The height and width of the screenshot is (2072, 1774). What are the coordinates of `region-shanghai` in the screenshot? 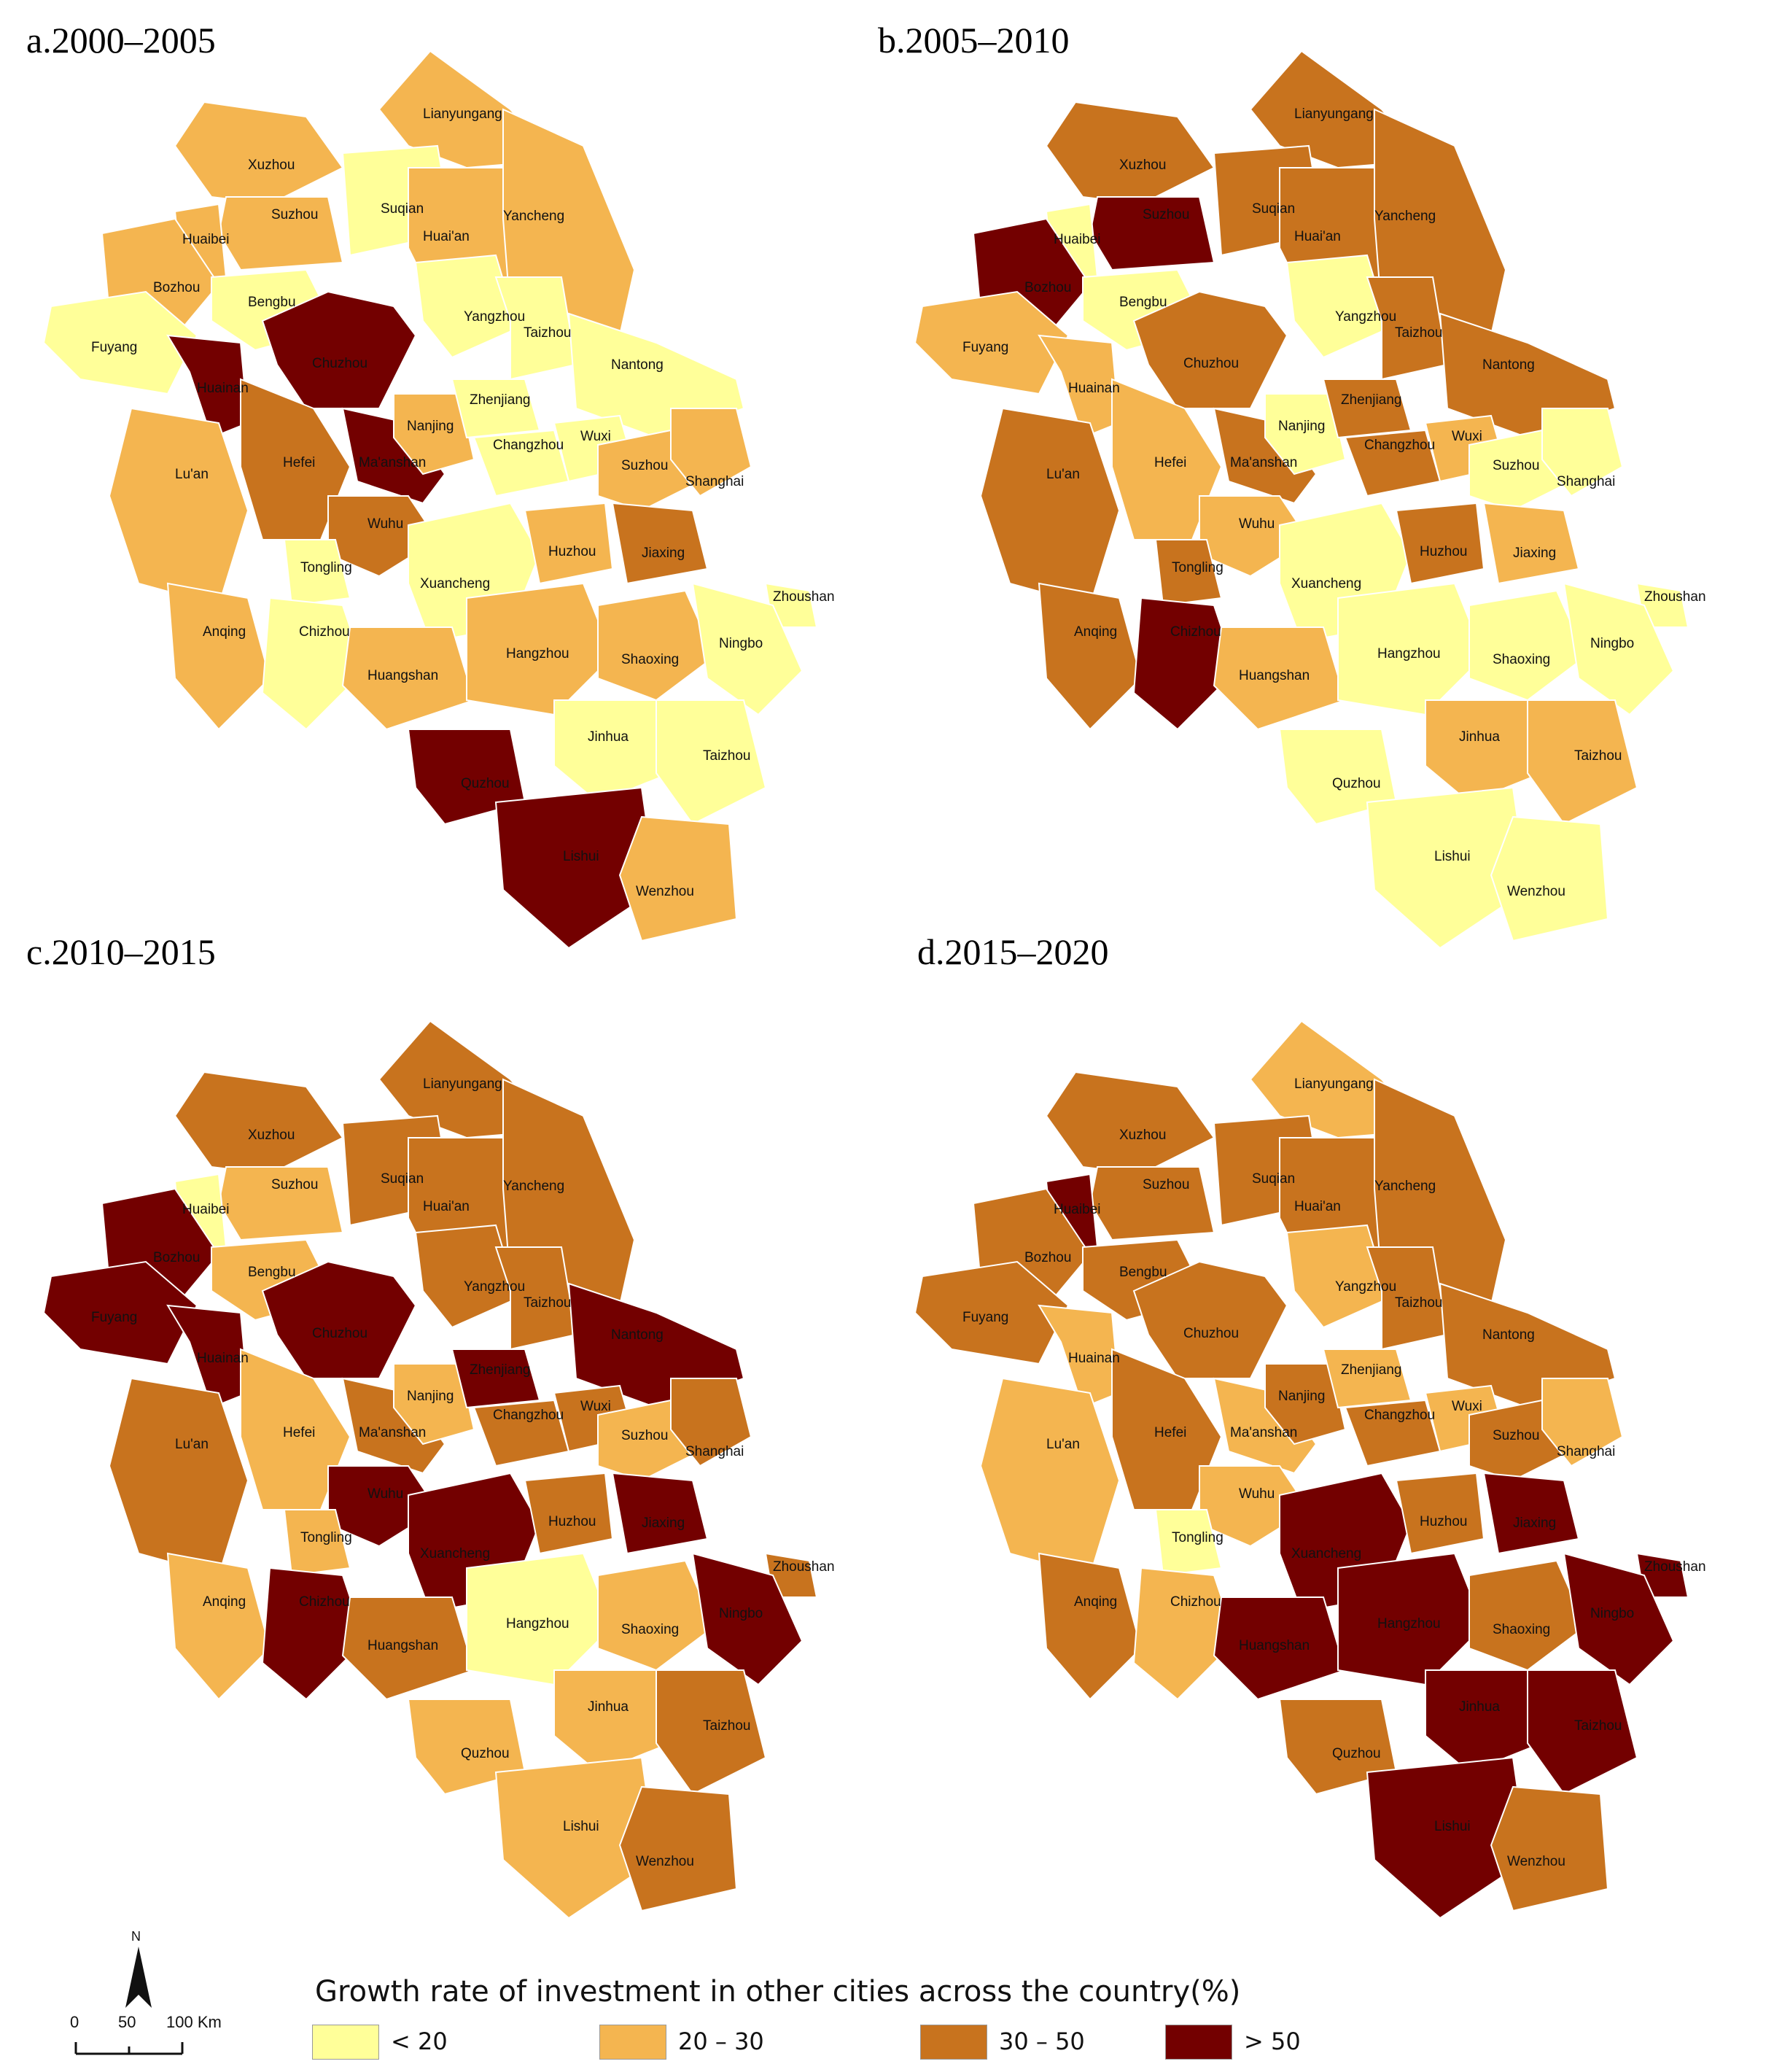 It's located at (711, 452).